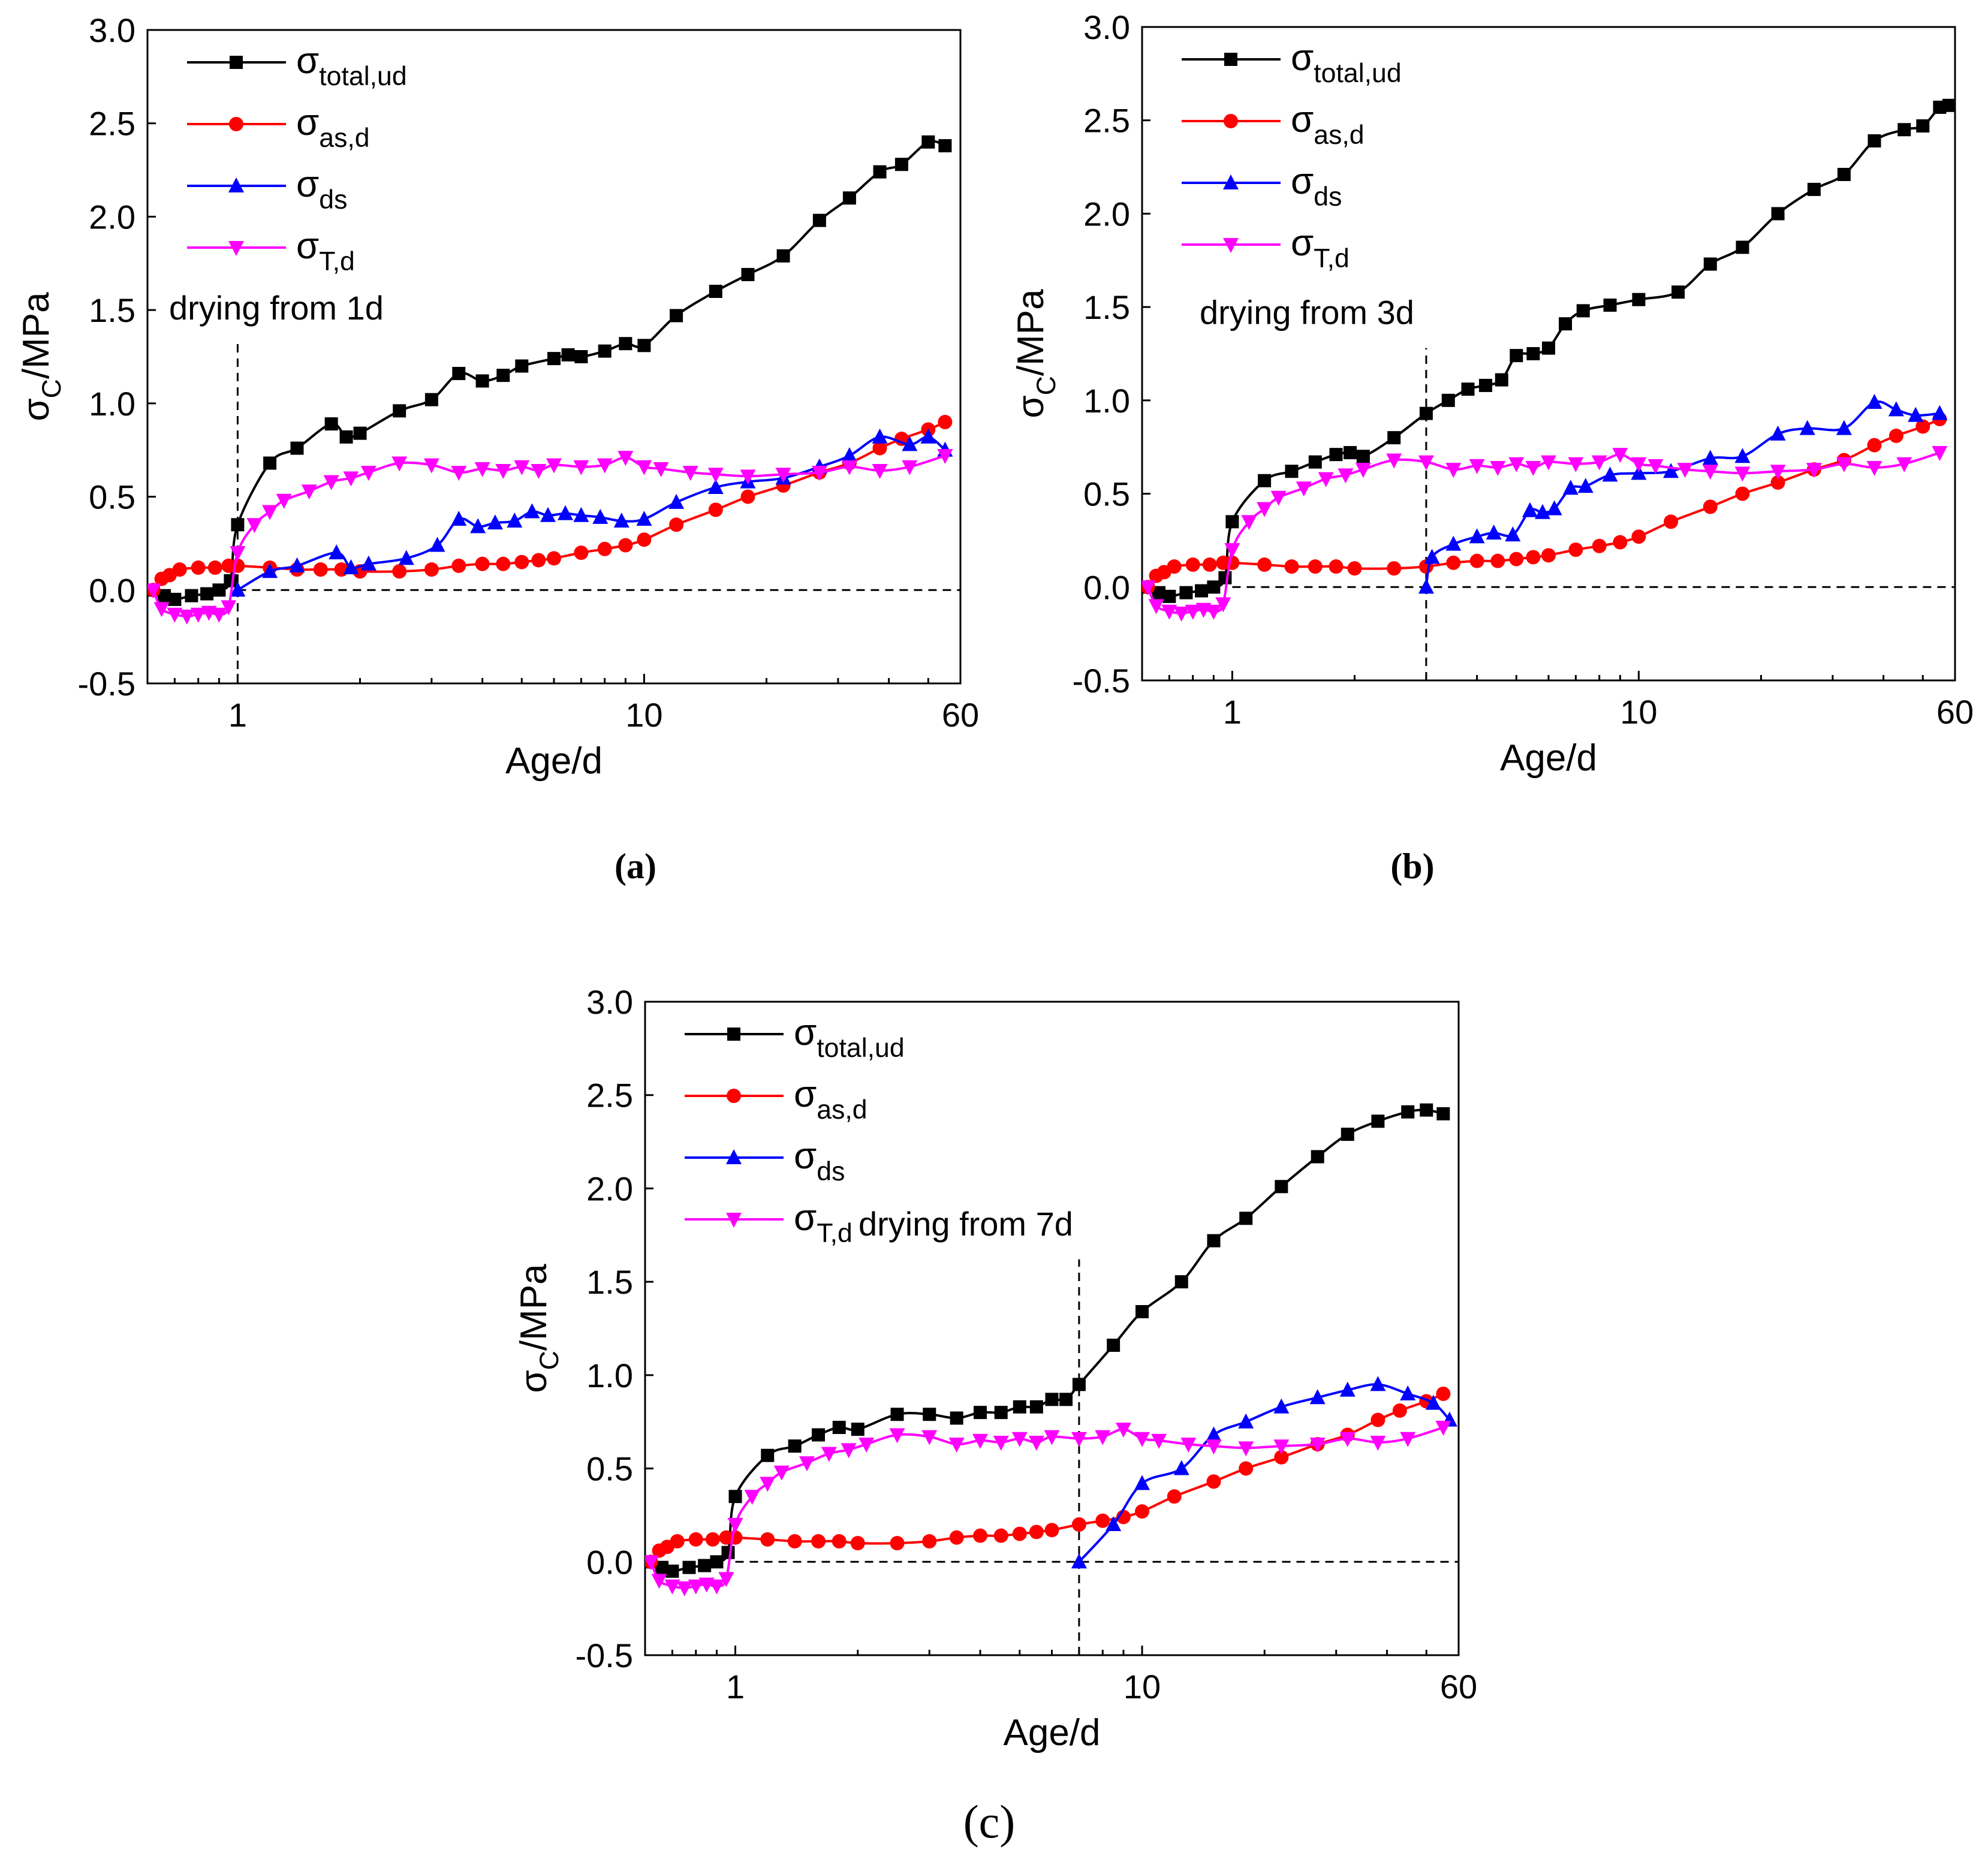 This screenshot has height=1862, width=1988. Describe the element at coordinates (1046, 385) in the screenshot. I see `y-axis-title-sub: C` at that location.